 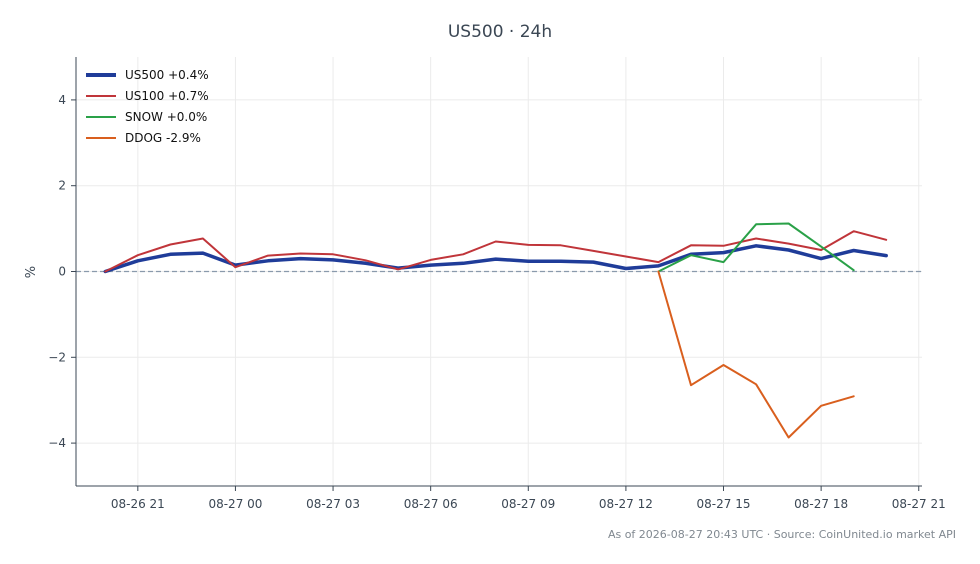 I want to click on y-tick-label-2: 0, so click(x=62, y=272).